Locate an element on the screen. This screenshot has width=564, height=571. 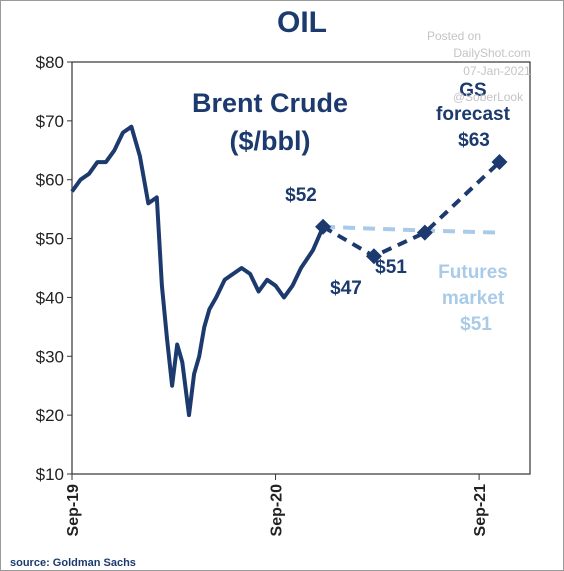
watermark-line1: Posted on is located at coordinates (454, 36).